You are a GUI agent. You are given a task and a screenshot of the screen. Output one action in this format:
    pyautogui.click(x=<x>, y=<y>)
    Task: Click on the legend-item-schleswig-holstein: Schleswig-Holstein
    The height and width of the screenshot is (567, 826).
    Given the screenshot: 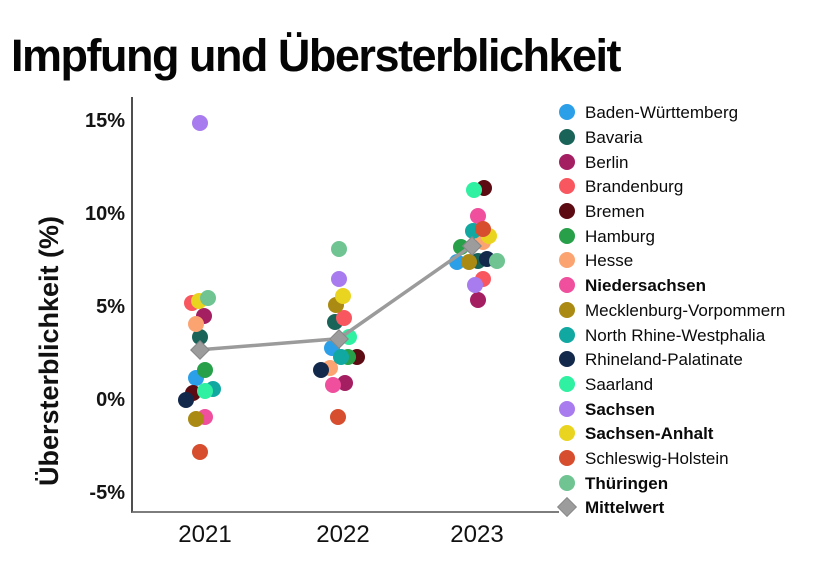 What is the action you would take?
    pyautogui.click(x=691, y=458)
    